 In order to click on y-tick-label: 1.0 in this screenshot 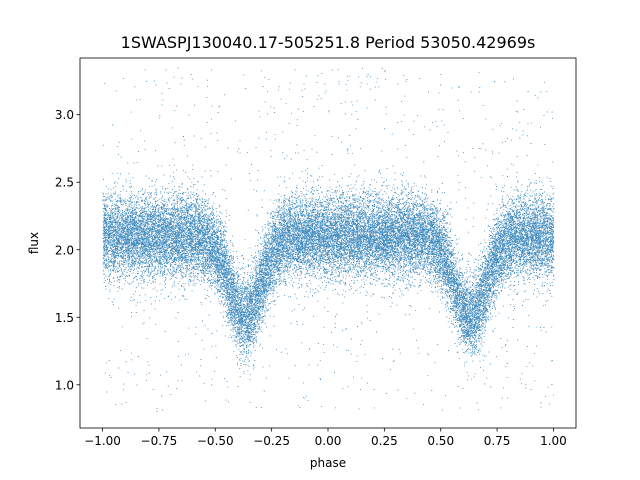, I will do `click(64, 385)`.